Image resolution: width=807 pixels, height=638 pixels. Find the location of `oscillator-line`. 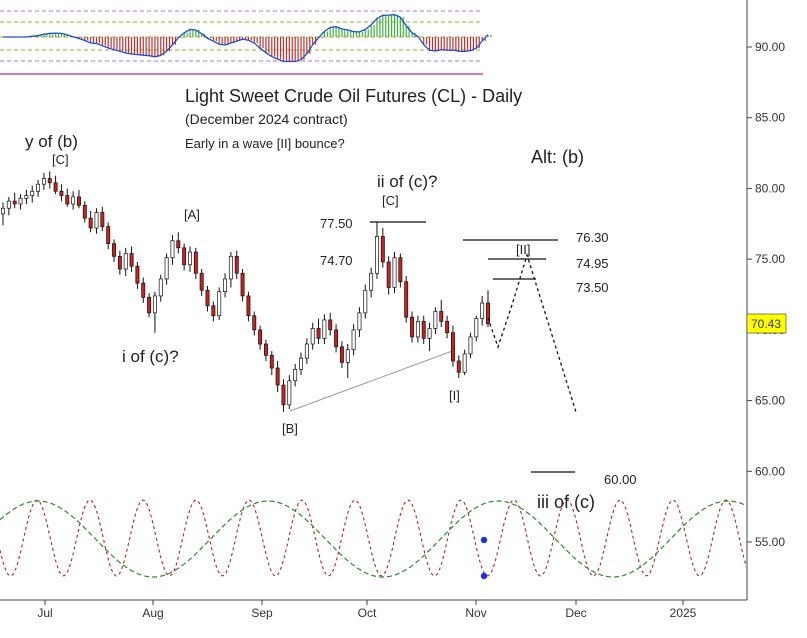

oscillator-line is located at coordinates (246, 38).